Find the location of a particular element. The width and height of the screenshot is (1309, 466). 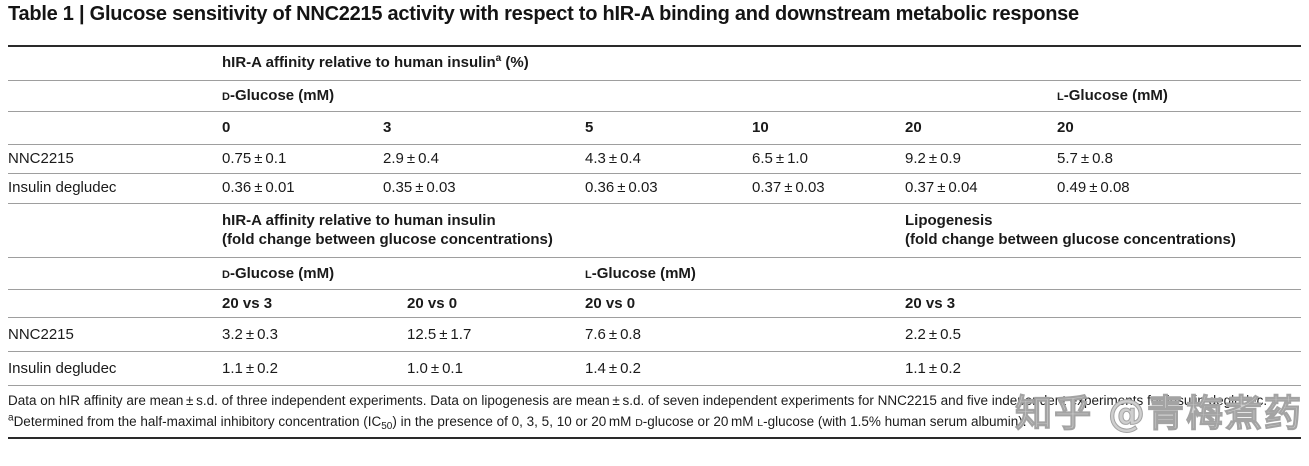

footnote-marker-a: a is located at coordinates (498, 59).